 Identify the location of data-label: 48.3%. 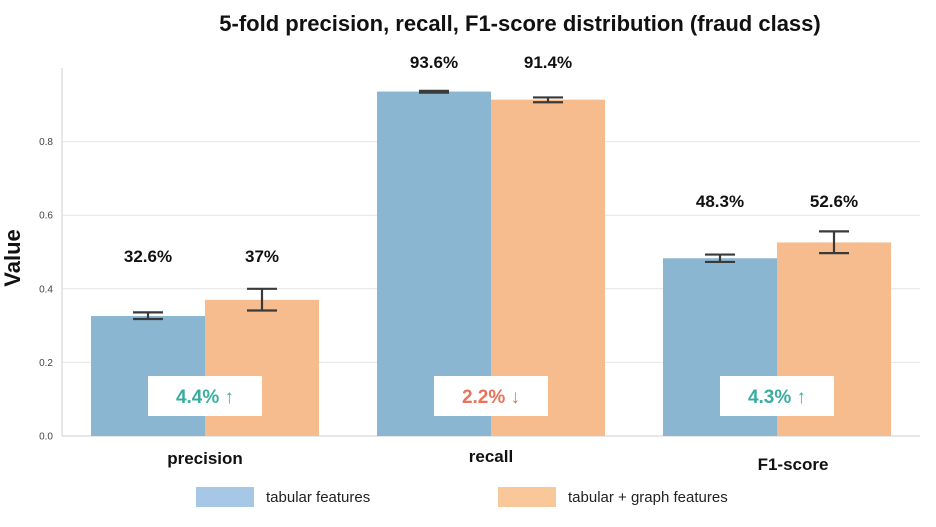
(720, 201).